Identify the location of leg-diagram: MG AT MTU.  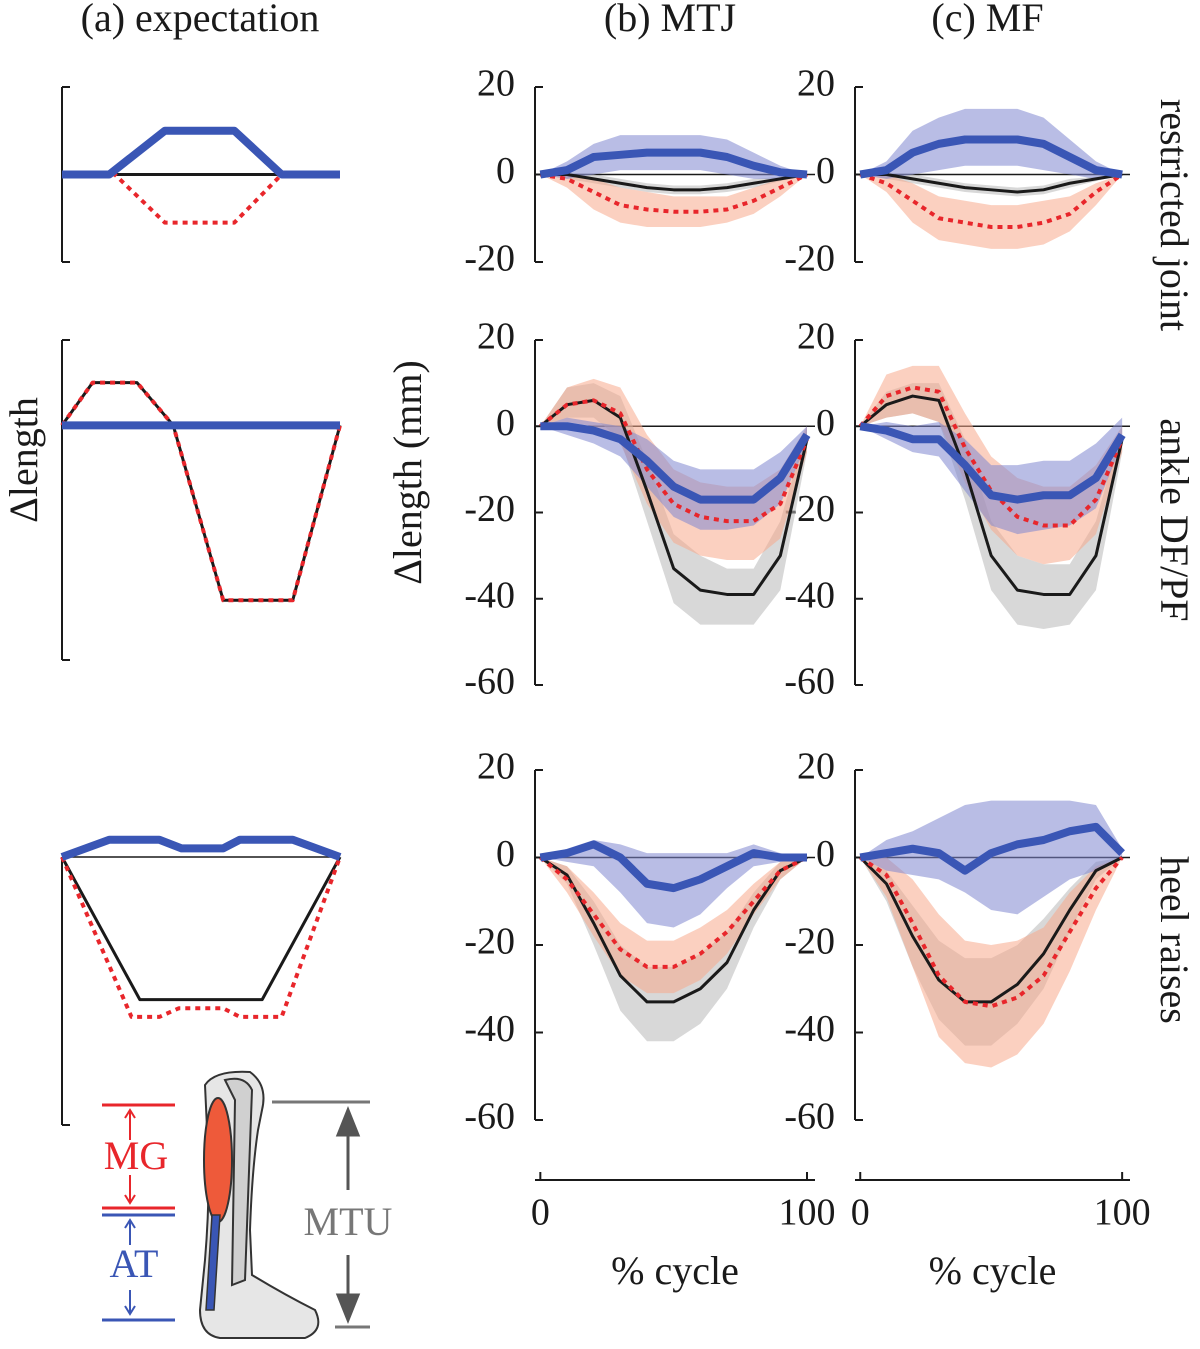
(253, 1204).